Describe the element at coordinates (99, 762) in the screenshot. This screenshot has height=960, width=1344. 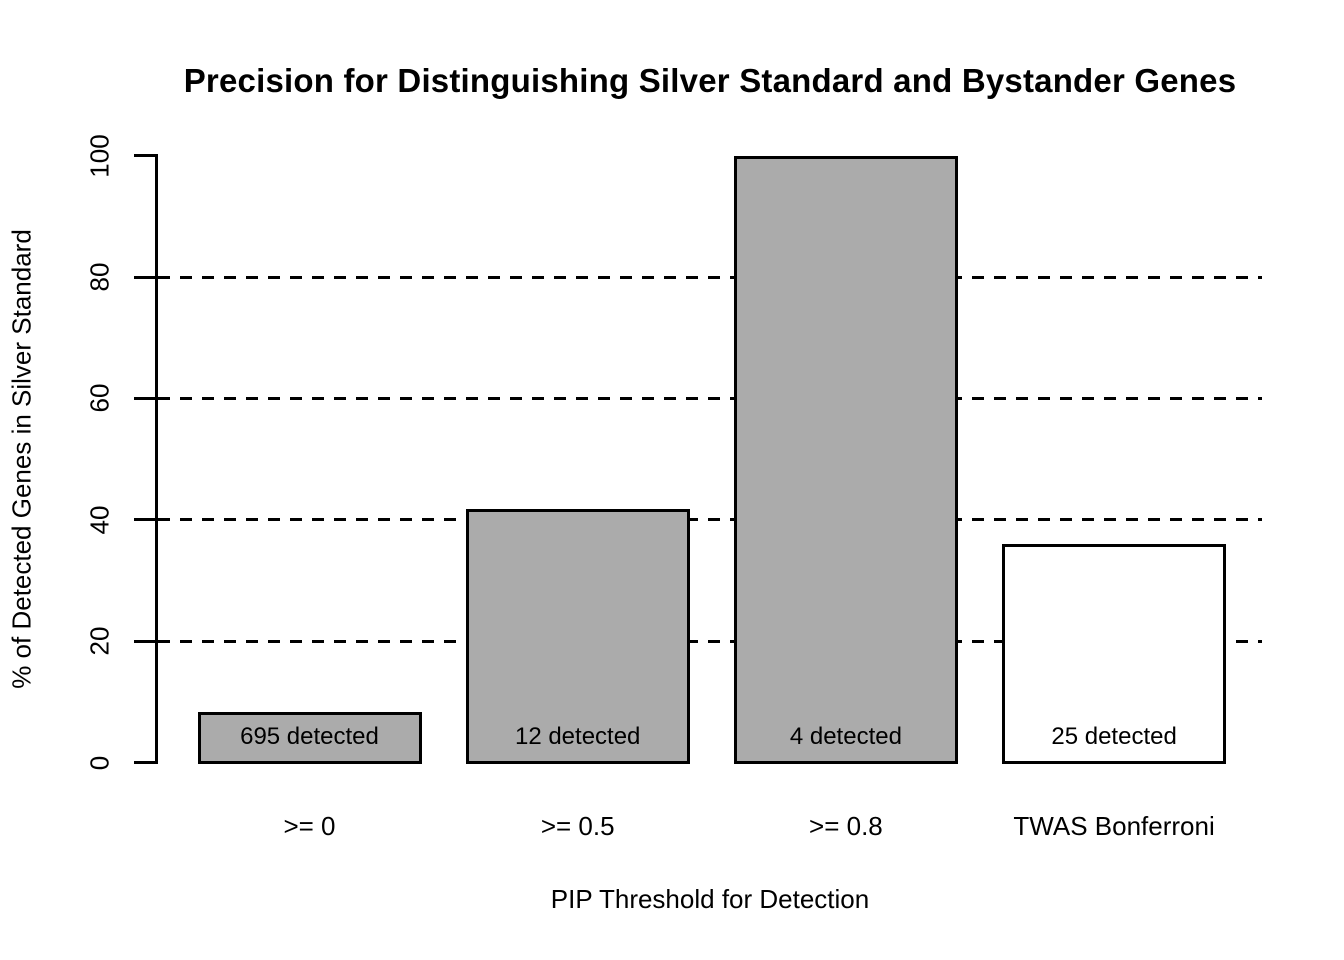
I see `y-tick-label-0: 0` at that location.